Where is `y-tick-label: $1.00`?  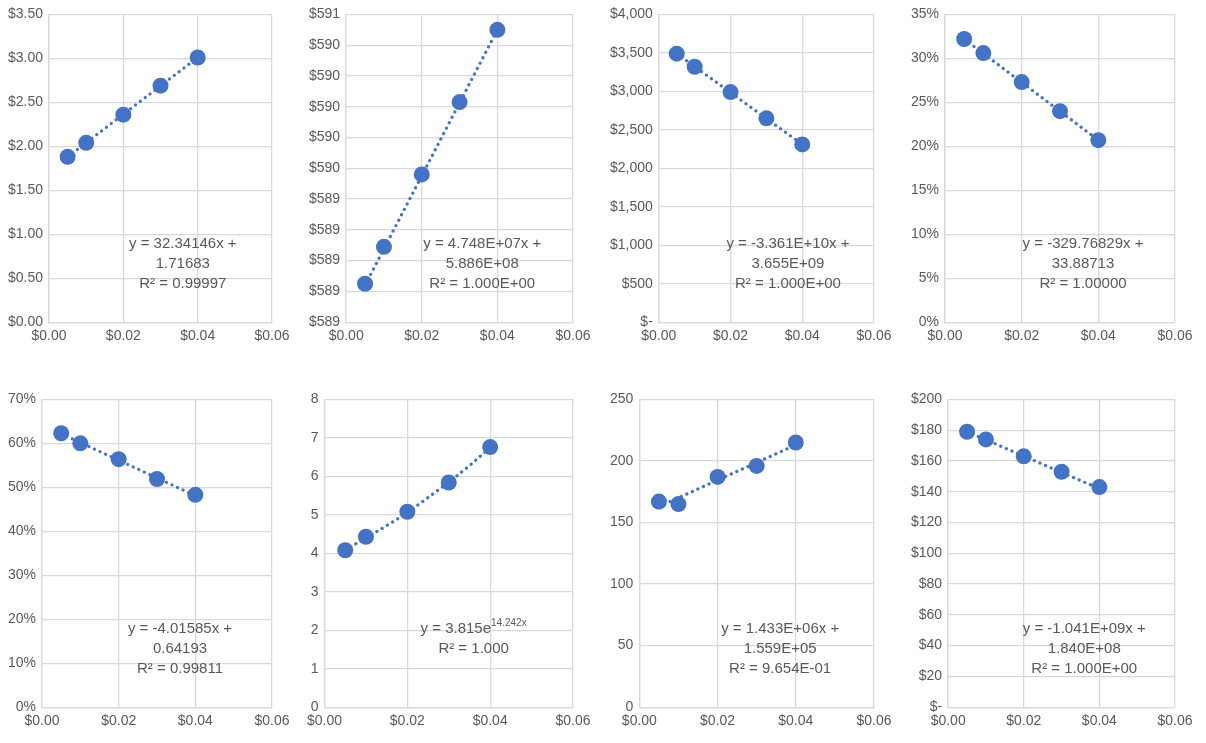
y-tick-label: $1.00 is located at coordinates (25, 233).